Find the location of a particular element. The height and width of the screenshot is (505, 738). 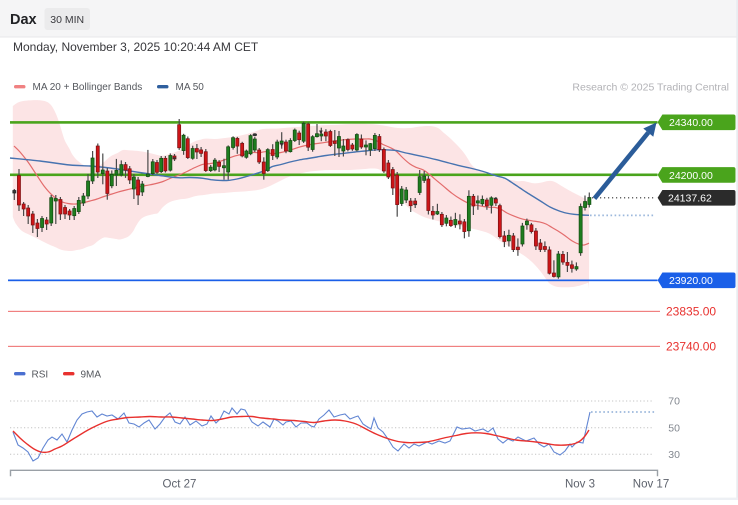

svg-text: 24137.62 is located at coordinates (690, 199).